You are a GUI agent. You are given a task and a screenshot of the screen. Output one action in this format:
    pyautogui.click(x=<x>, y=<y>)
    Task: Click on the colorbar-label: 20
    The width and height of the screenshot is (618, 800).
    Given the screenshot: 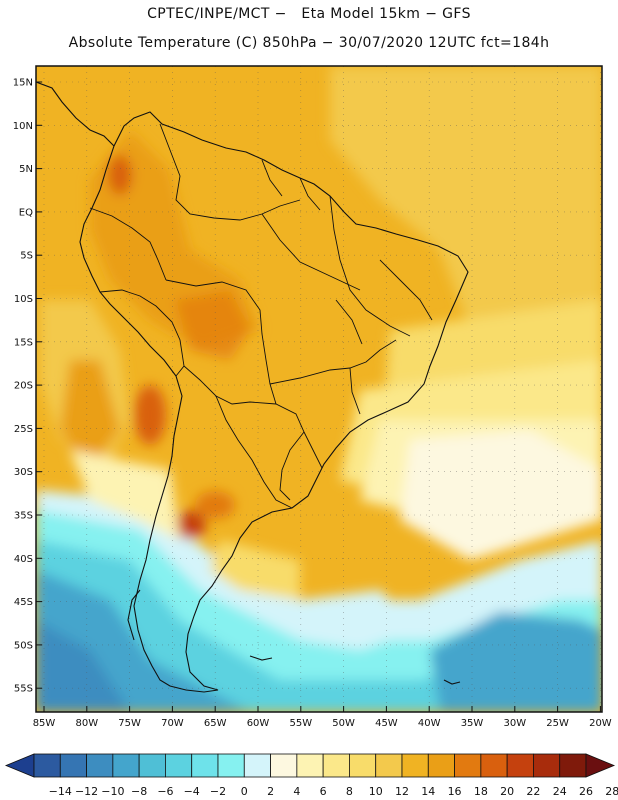 What is the action you would take?
    pyautogui.click(x=507, y=791)
    